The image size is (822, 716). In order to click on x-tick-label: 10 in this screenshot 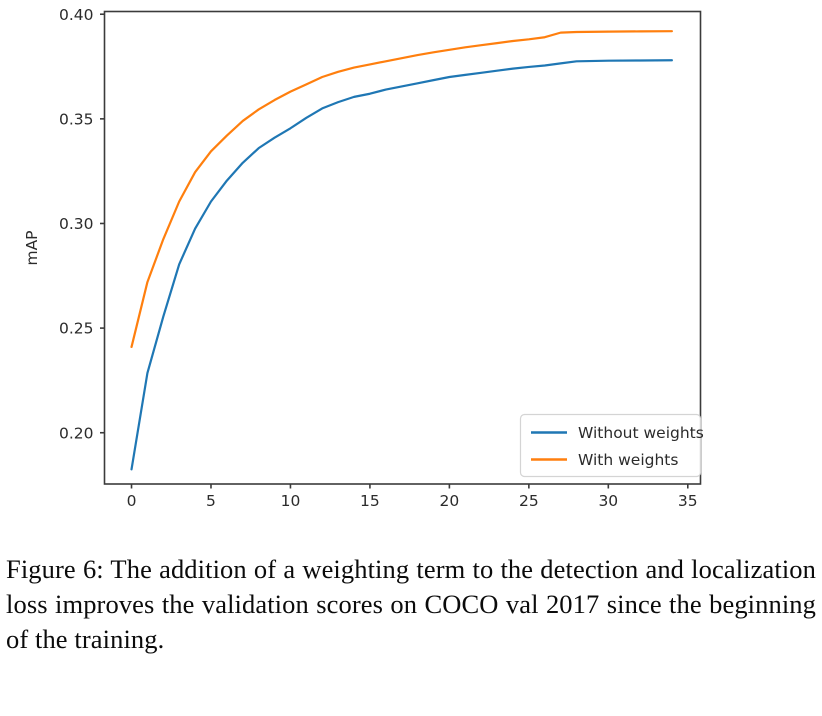, I will do `click(291, 501)`.